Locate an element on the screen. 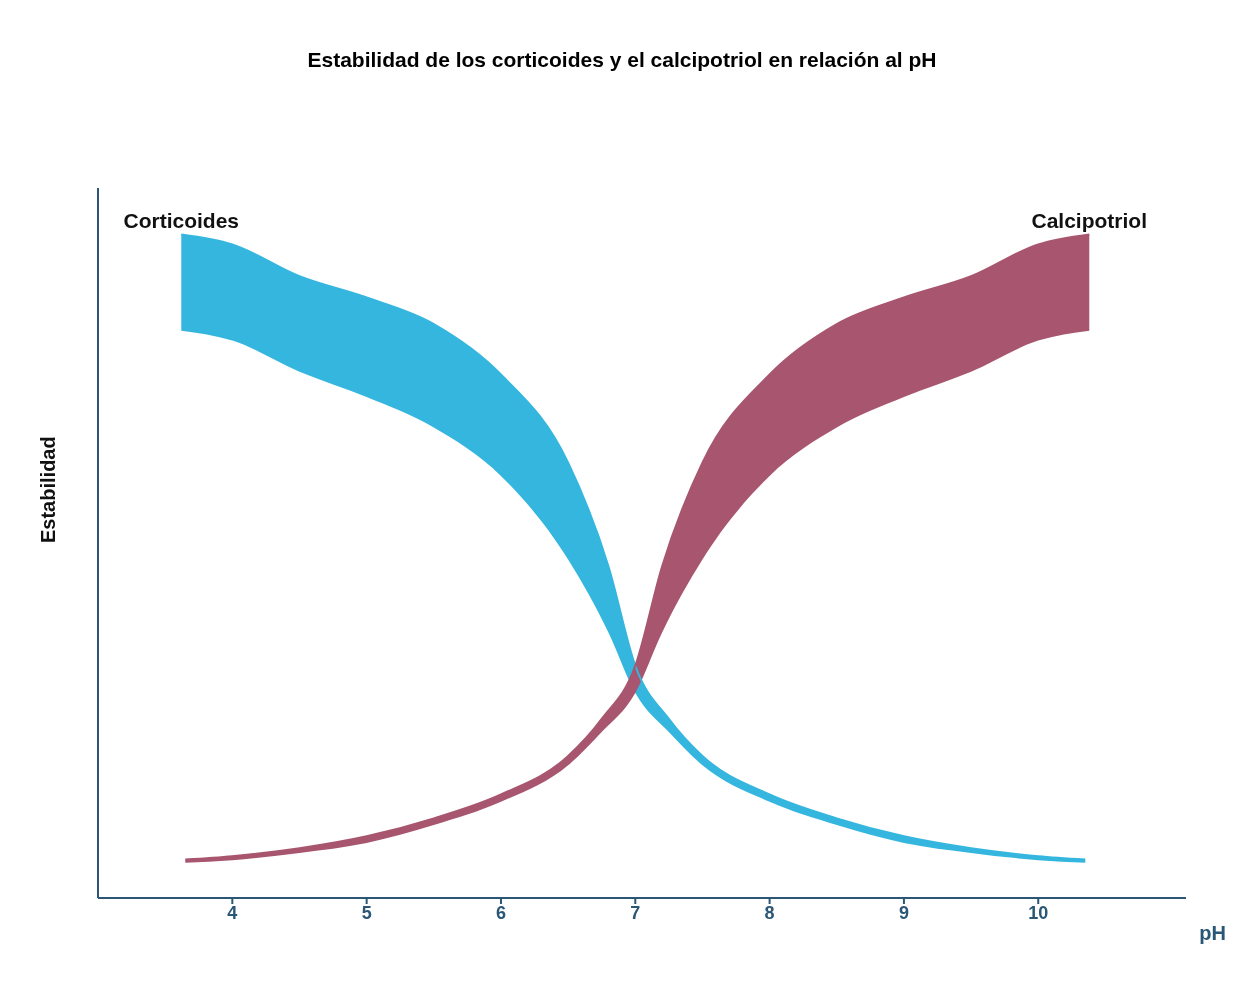  x-tick-label: 7 is located at coordinates (635, 912).